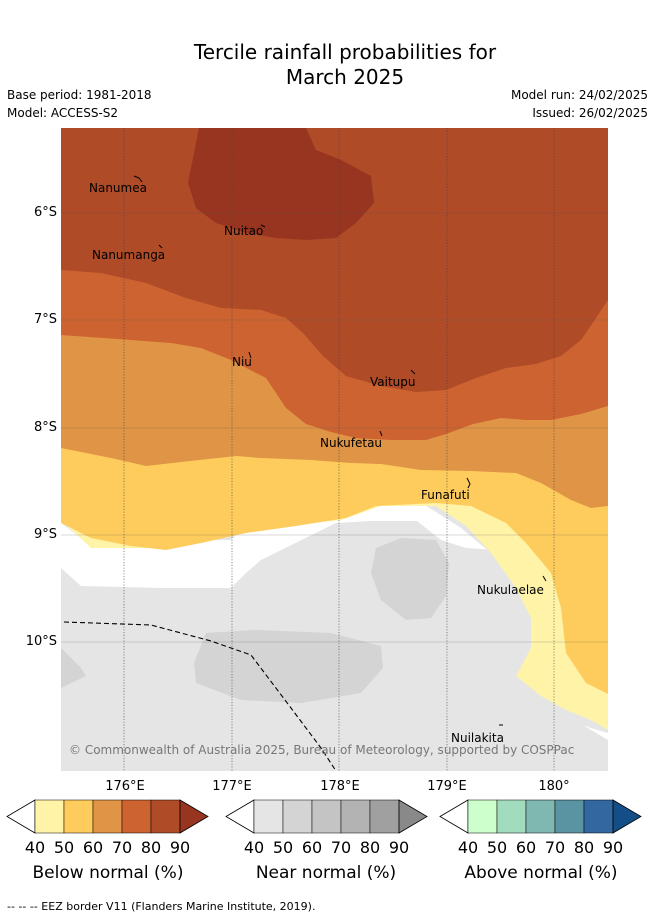 The width and height of the screenshot is (655, 919). Describe the element at coordinates (477, 738) in the screenshot. I see `place-nuilakita: Nuilakita` at that location.